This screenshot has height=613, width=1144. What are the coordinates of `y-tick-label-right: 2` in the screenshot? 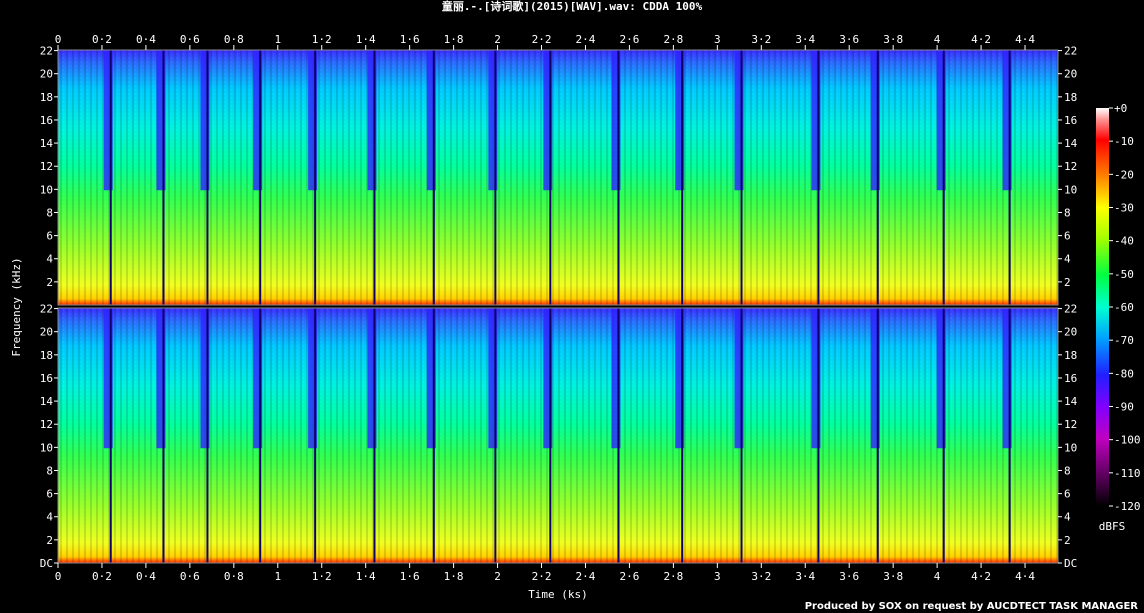 It's located at (1067, 282).